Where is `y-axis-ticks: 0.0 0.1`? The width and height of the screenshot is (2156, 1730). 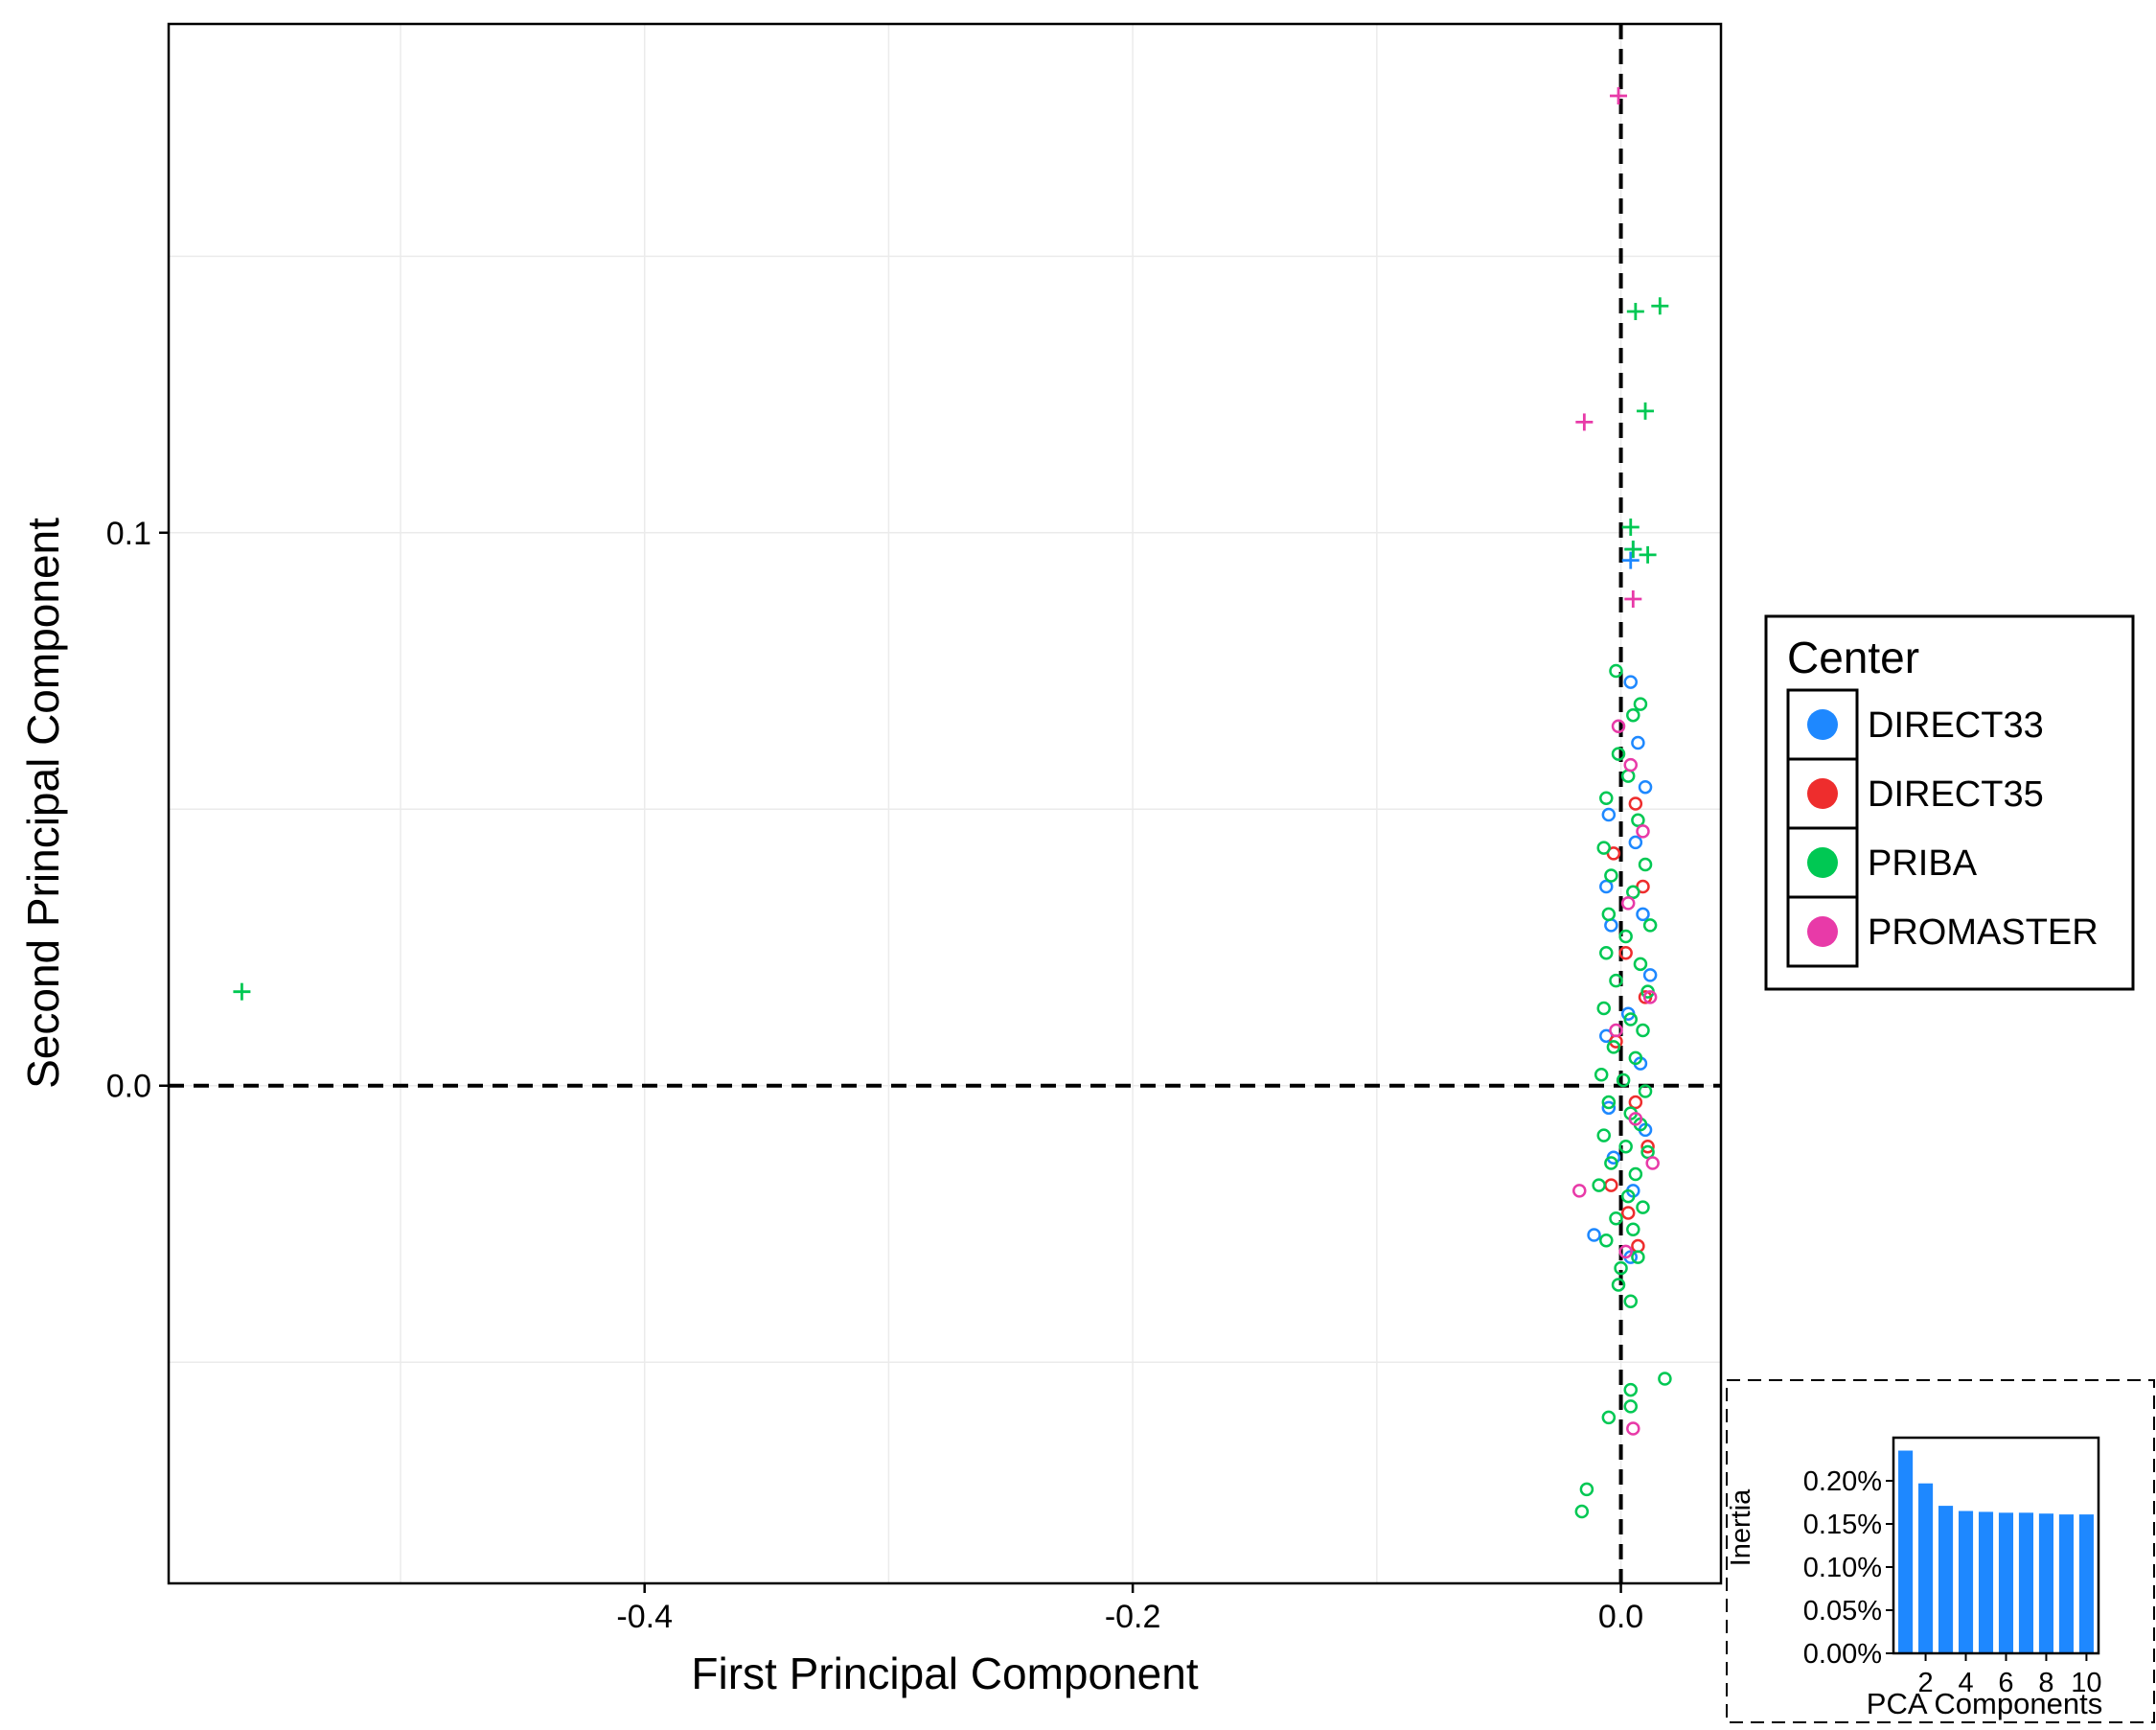
y-axis-ticks: 0.0 0.1 is located at coordinates (137, 810).